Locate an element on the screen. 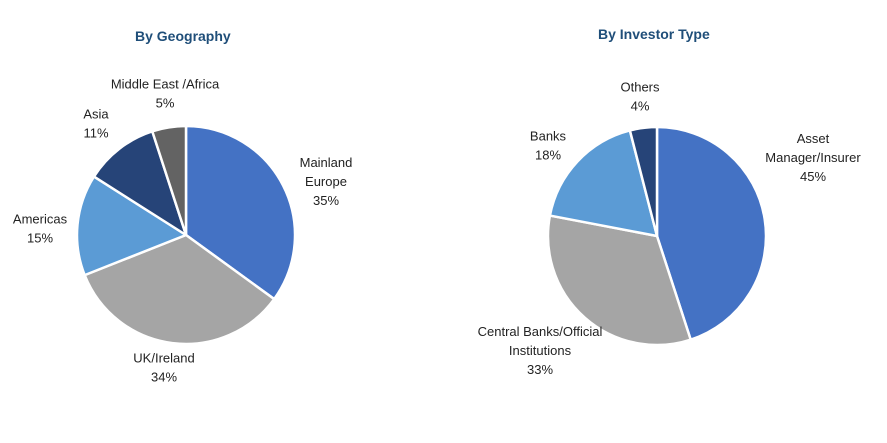 This screenshot has width=887, height=443. data-label-middle-east-africa: Middle East /Africa 5% is located at coordinates (165, 94).